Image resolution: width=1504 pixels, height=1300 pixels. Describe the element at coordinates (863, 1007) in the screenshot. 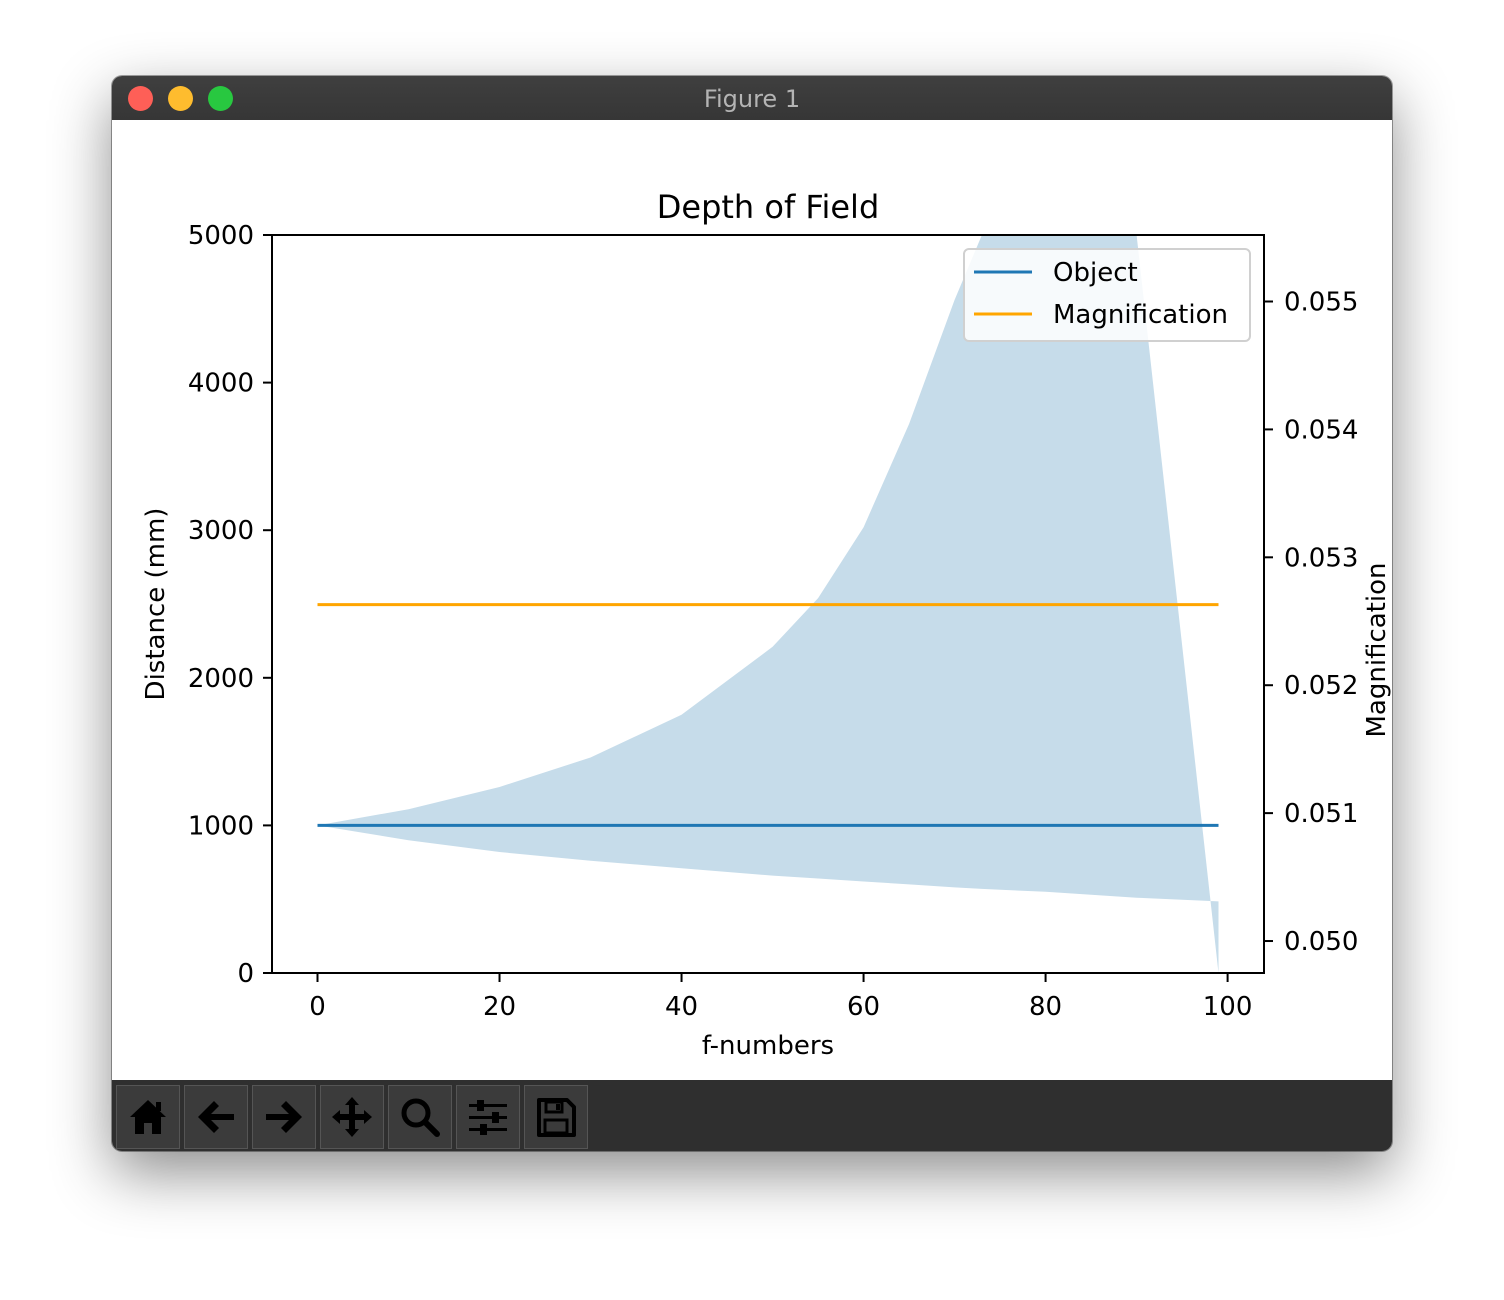

I see `x-tick-label: 60` at that location.